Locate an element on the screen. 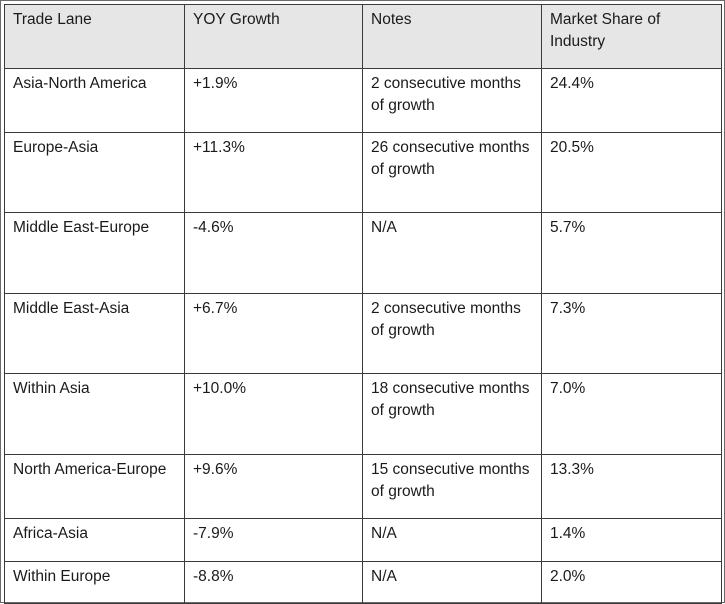  table-row: Within Europe -8.8% N/A 2.0% is located at coordinates (363, 582).